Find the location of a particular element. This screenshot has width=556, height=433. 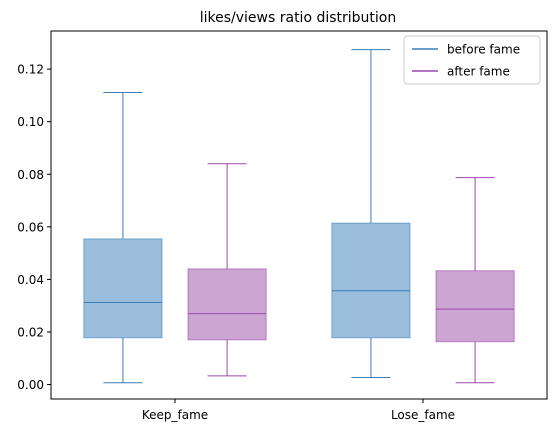

legend-box is located at coordinates (472, 60).